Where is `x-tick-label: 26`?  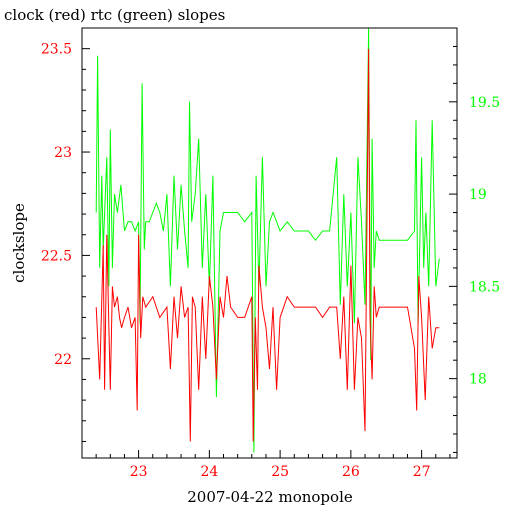 x-tick-label: 26 is located at coordinates (351, 472).